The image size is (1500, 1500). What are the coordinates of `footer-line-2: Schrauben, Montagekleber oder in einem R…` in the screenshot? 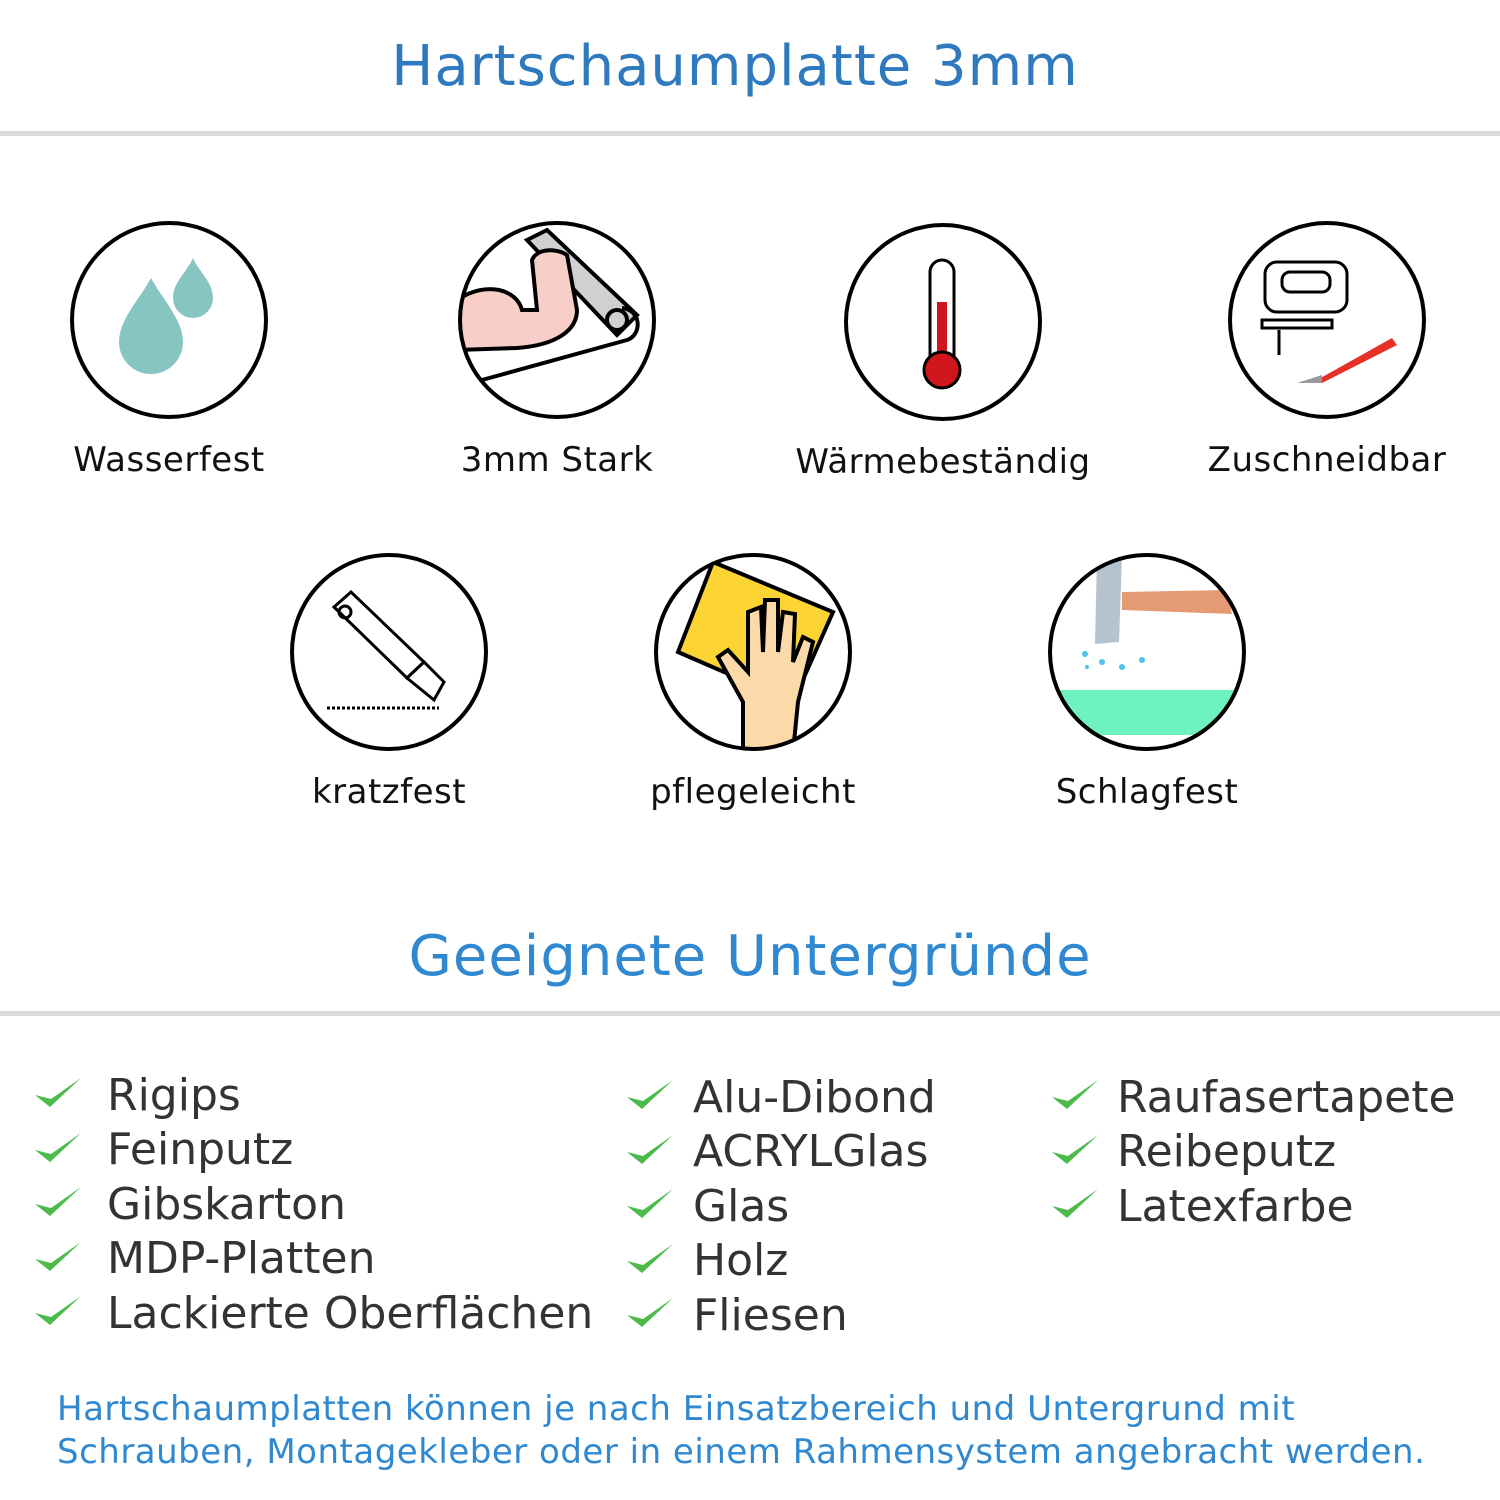 It's located at (741, 1452).